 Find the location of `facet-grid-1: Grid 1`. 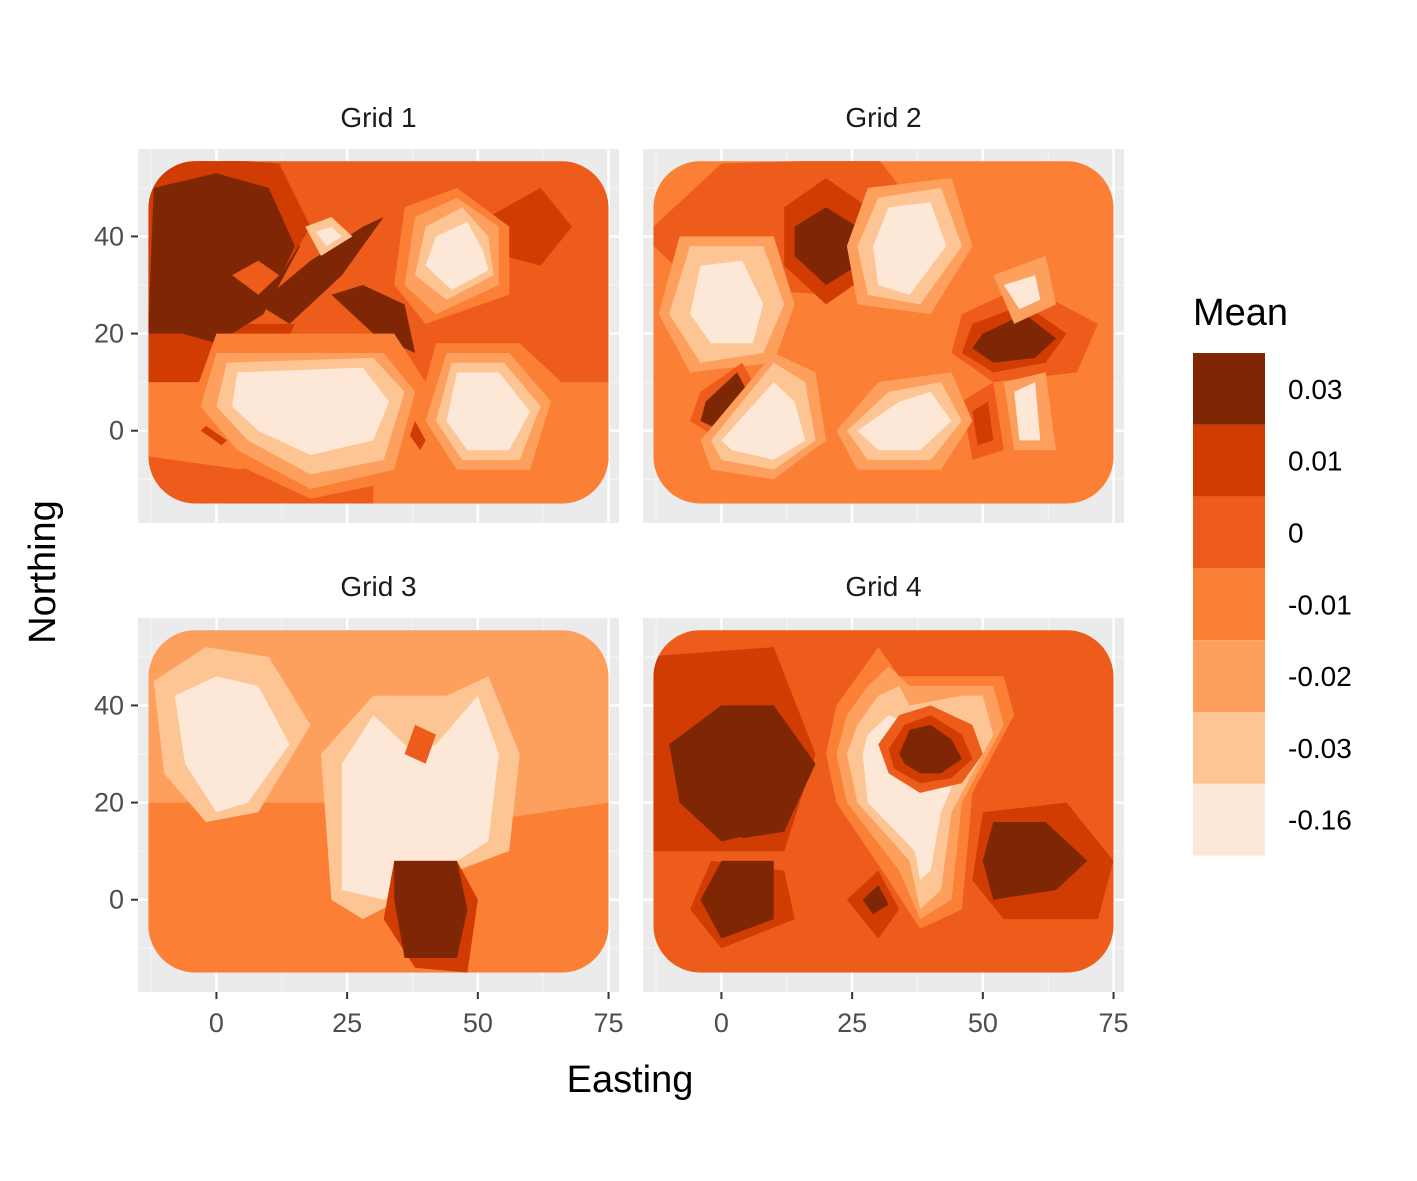

facet-grid-1: Grid 1 is located at coordinates (378, 312).